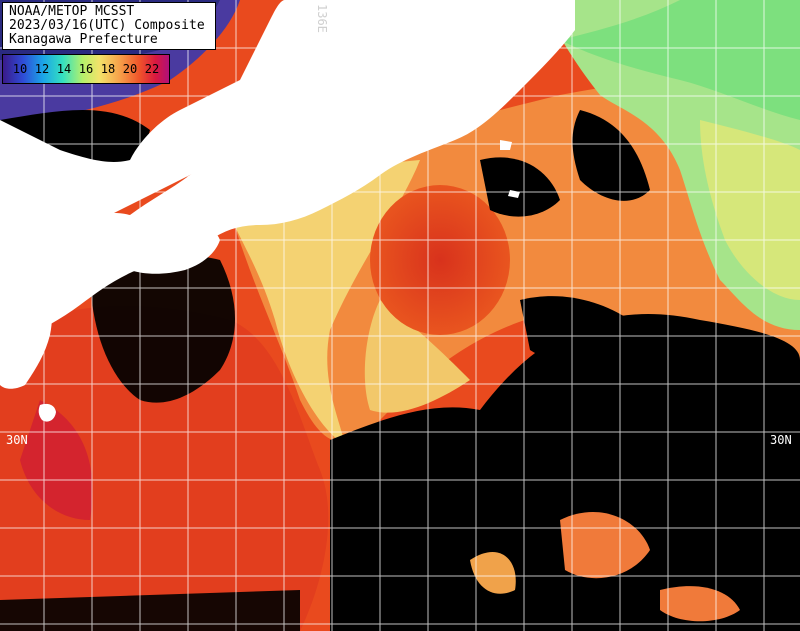  I want to click on sea-surface-cool-east, so click(750, 210).